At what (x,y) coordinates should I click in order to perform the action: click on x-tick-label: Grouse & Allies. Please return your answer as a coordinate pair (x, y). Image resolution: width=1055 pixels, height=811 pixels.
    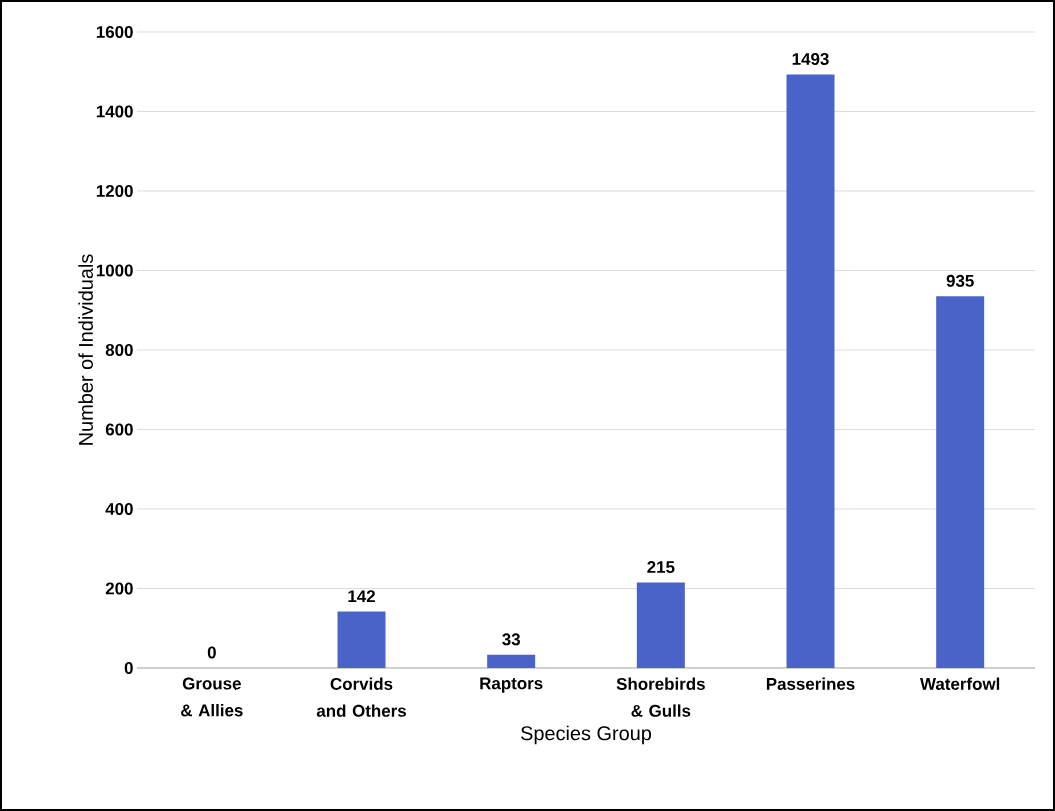
    Looking at the image, I should click on (212, 697).